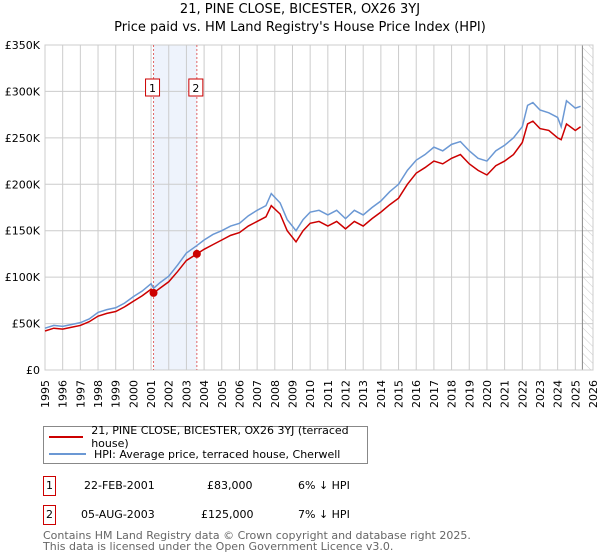 The image size is (600, 560). I want to click on sale-marker-label: 2, so click(195, 88).